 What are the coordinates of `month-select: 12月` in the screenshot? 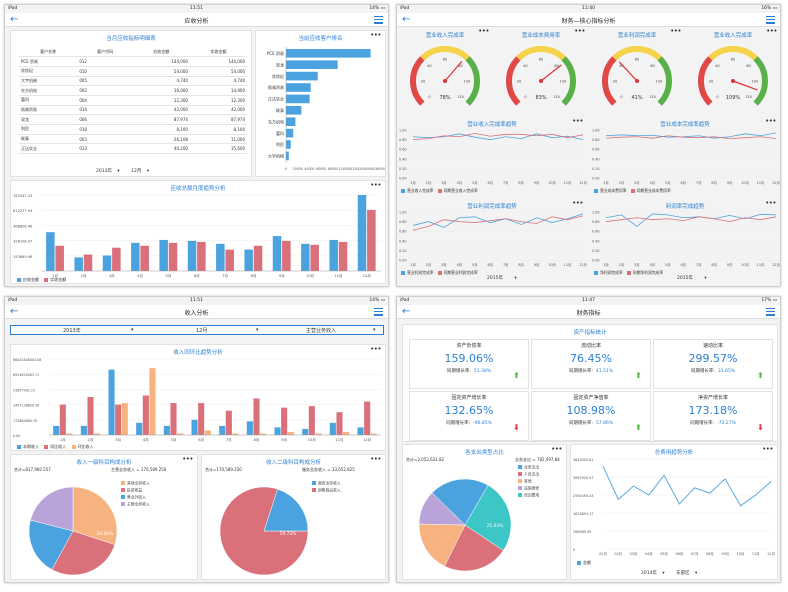 It's located at (136, 171).